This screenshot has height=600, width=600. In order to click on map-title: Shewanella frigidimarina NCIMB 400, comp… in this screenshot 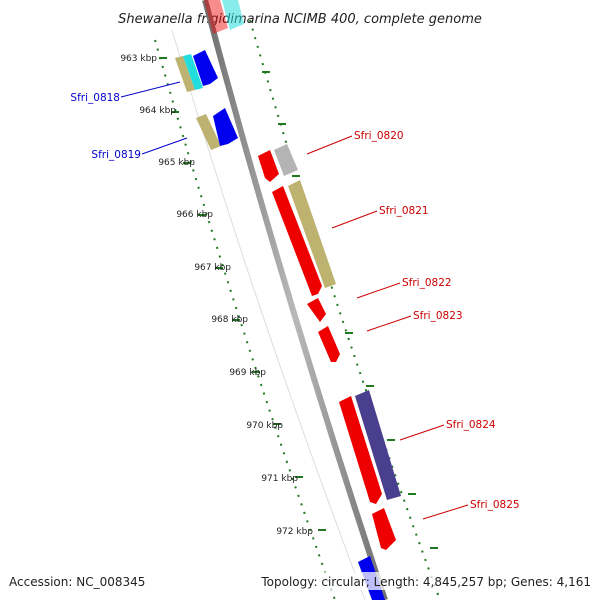, I will do `click(300, 19)`.